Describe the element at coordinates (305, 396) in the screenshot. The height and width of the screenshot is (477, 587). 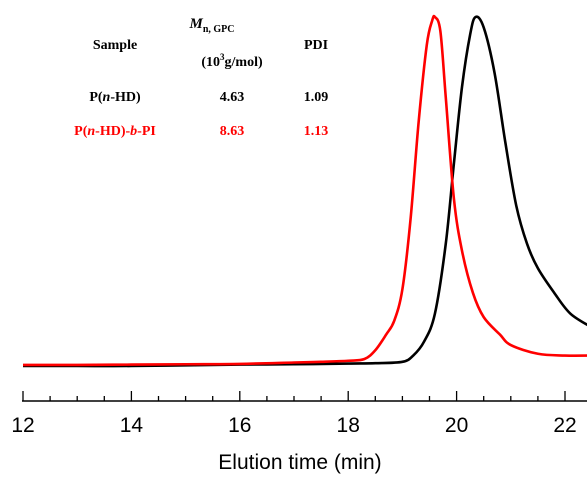
I see `x-axis-ticks` at that location.